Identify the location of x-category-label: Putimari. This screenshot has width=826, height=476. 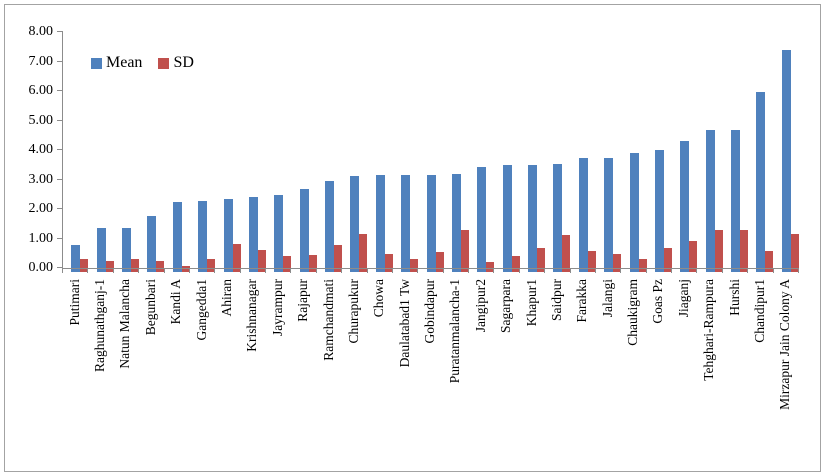
(74, 302).